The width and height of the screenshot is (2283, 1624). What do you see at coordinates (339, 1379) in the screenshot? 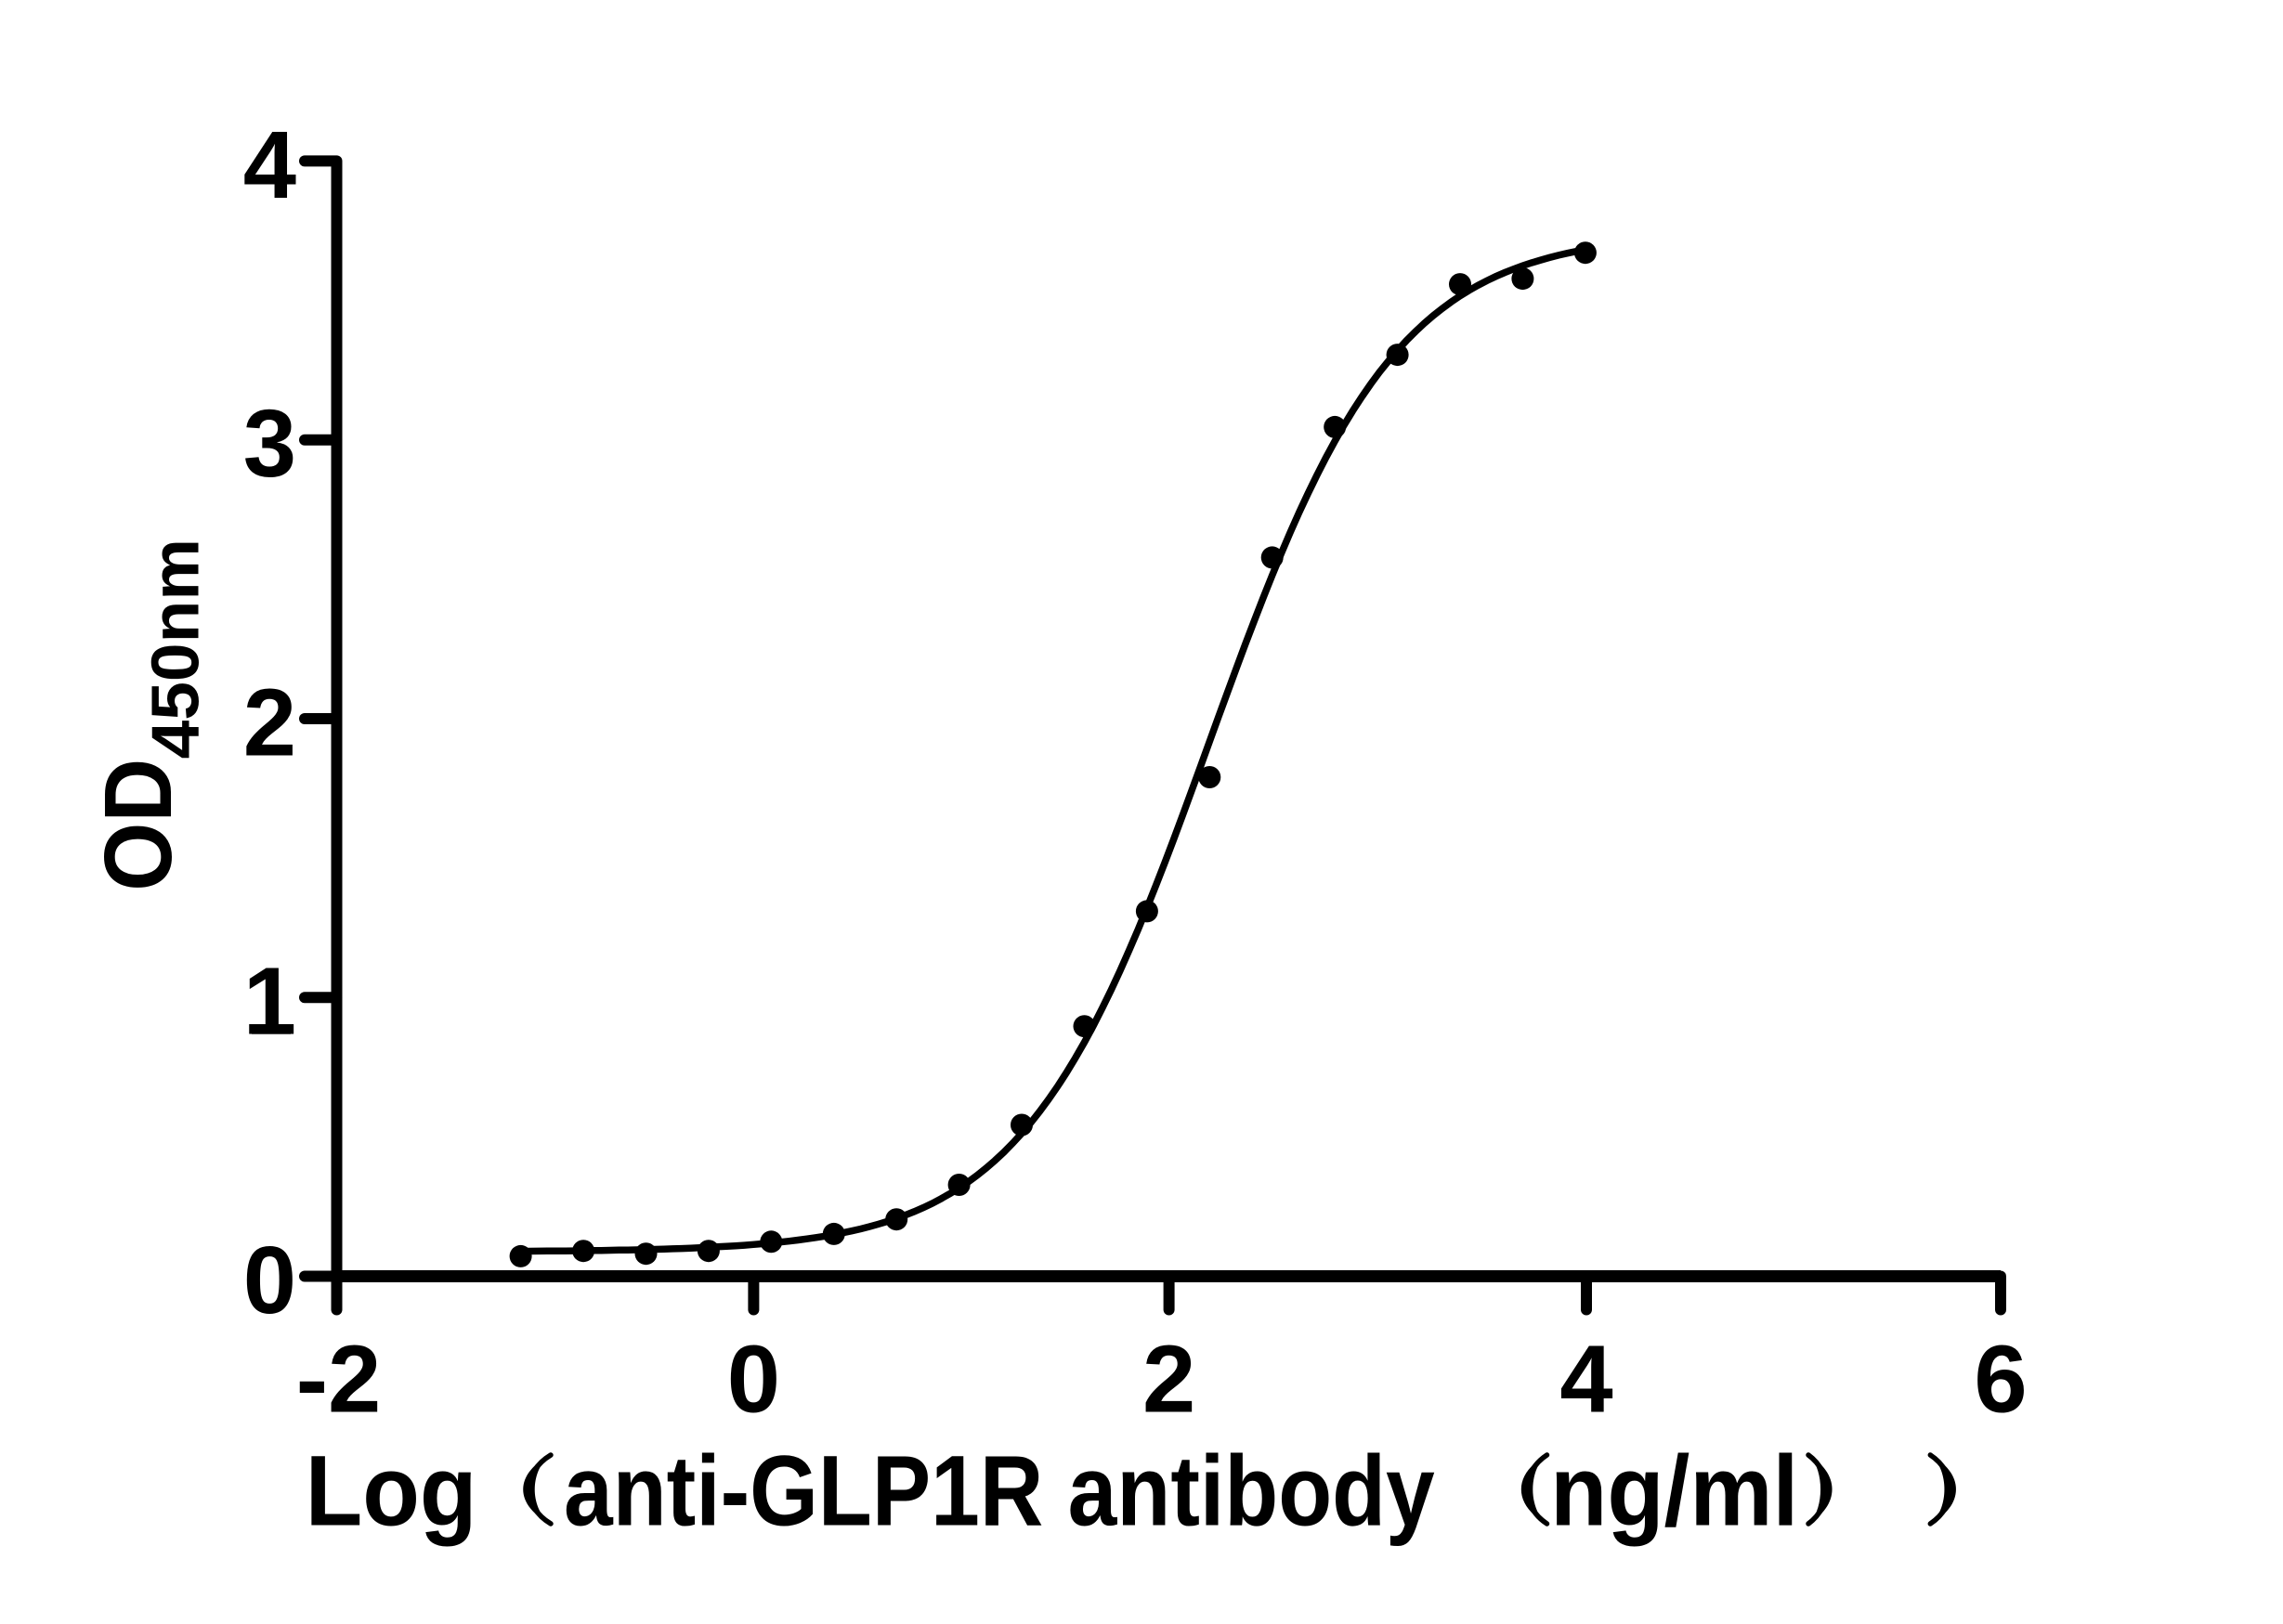
I see `svg-text: -2` at bounding box center [339, 1379].